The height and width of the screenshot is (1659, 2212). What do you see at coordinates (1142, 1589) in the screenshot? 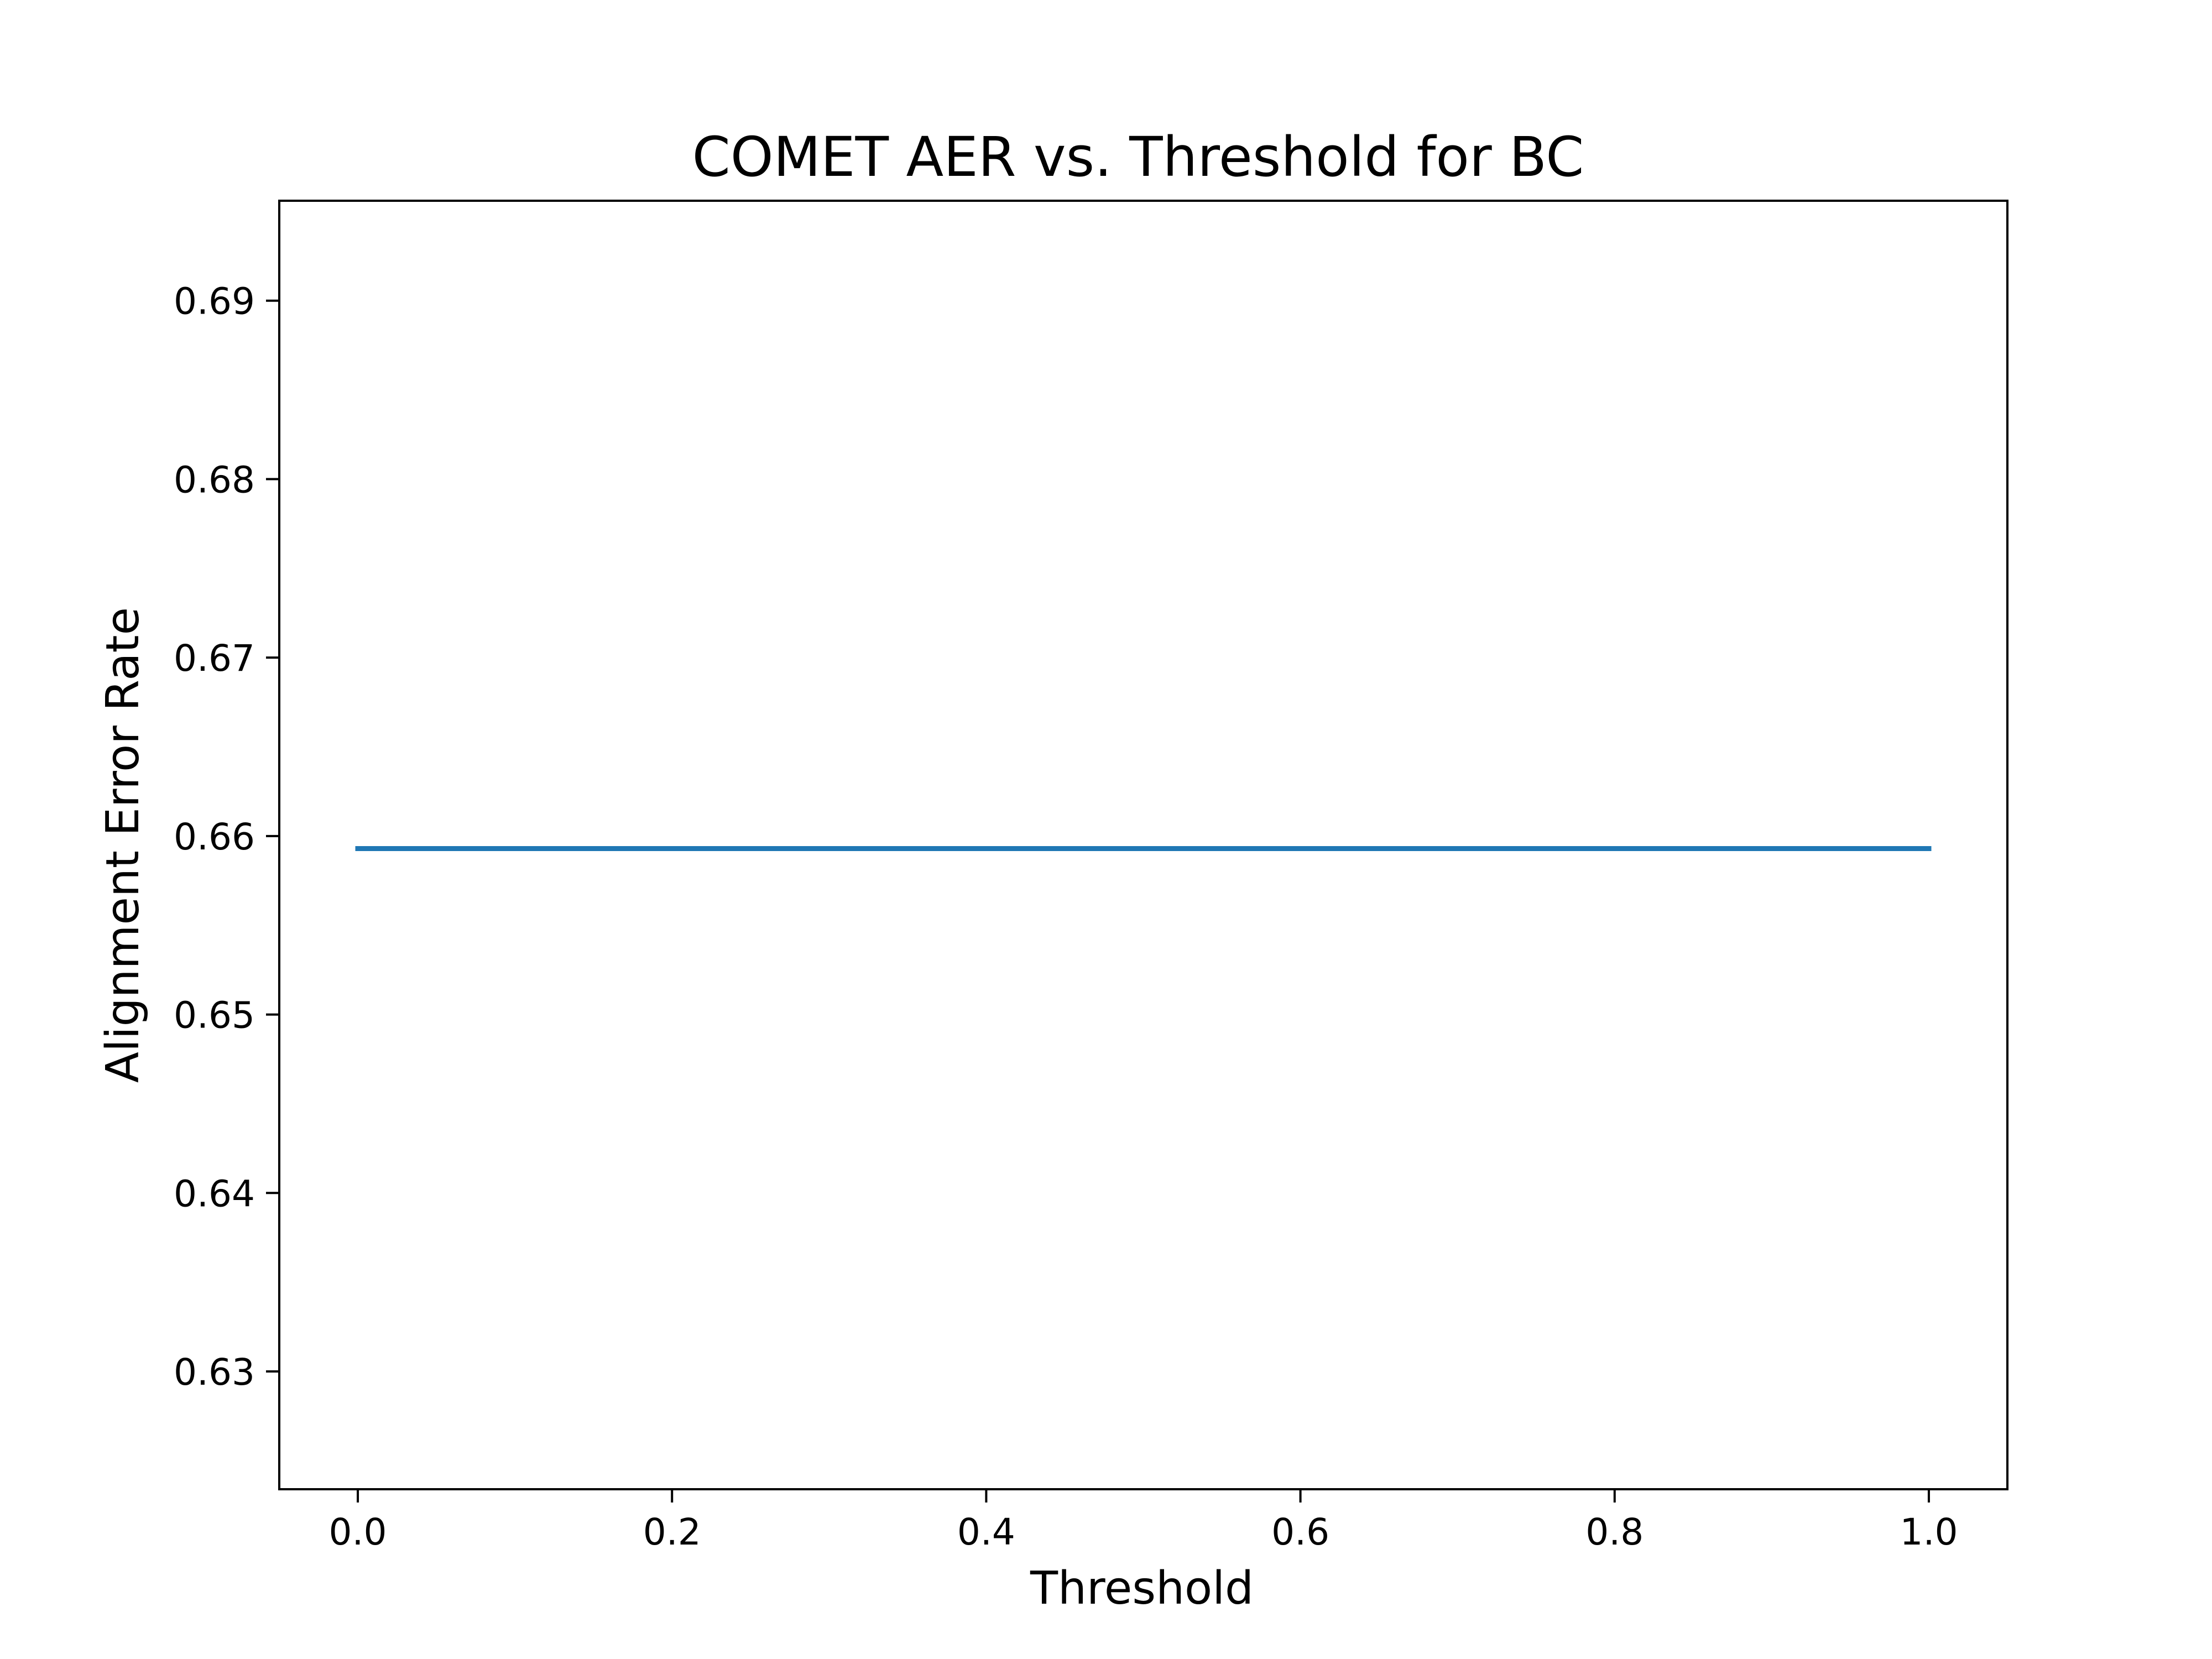
I see `x-axis-label: Threshold` at bounding box center [1142, 1589].